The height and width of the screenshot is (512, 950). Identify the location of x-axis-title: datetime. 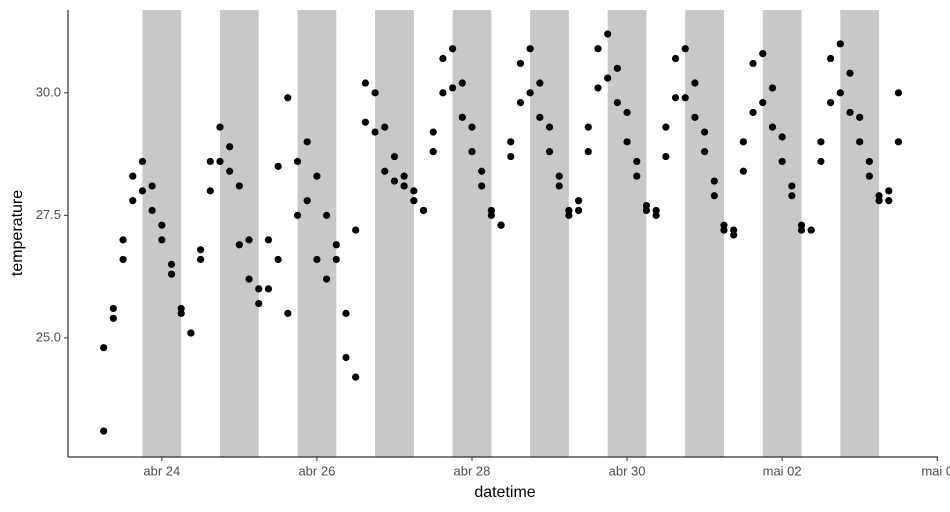
(504, 492).